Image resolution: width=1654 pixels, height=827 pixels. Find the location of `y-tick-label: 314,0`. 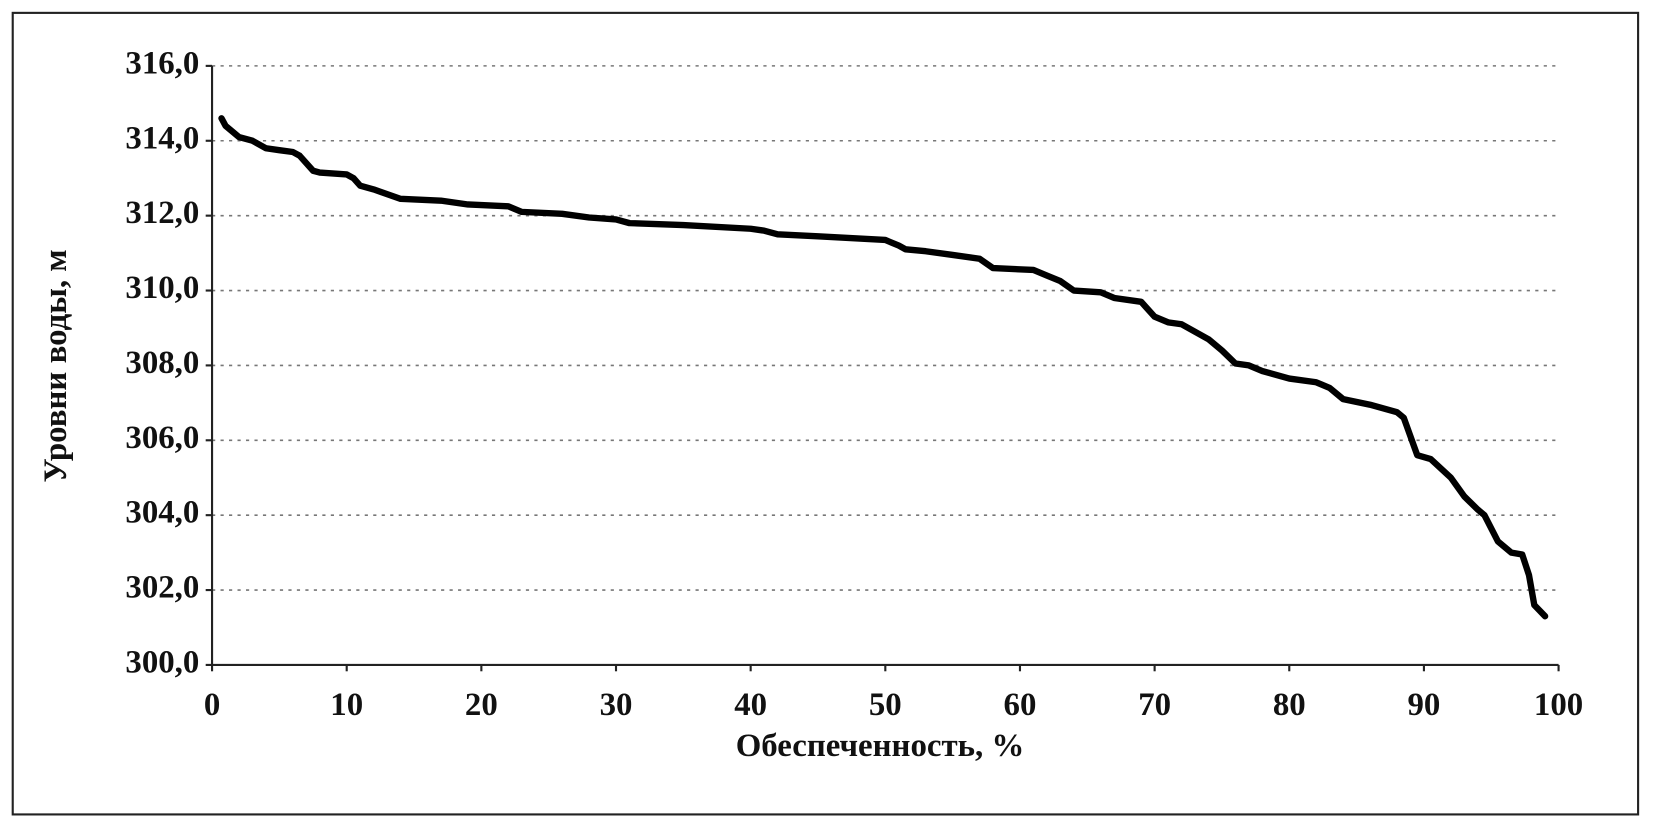

y-tick-label: 314,0 is located at coordinates (162, 138).